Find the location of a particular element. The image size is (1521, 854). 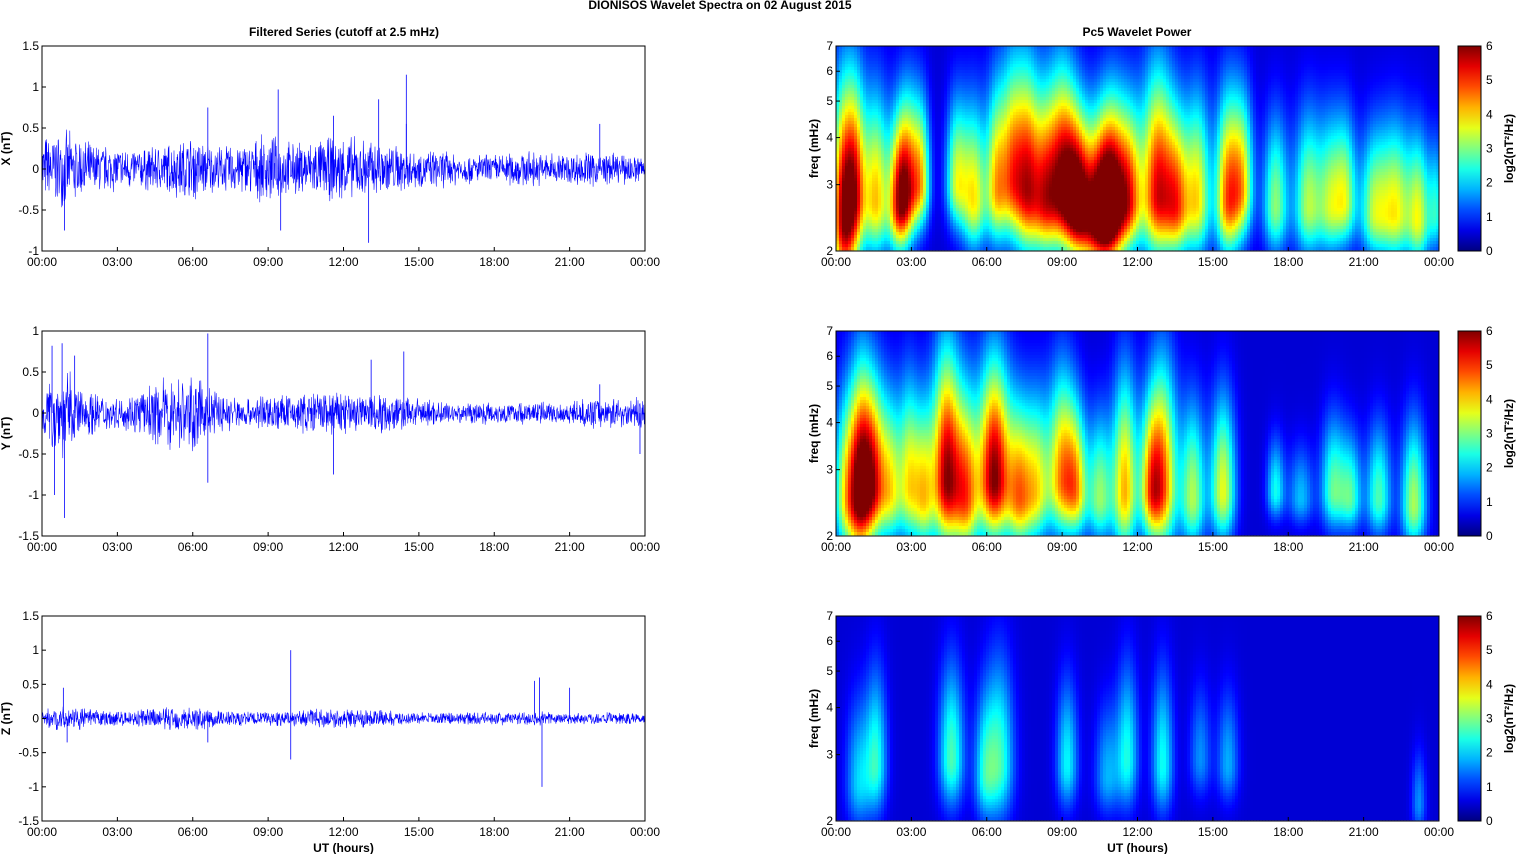

y-series-ytick-label: -0.5 is located at coordinates (28, 454).